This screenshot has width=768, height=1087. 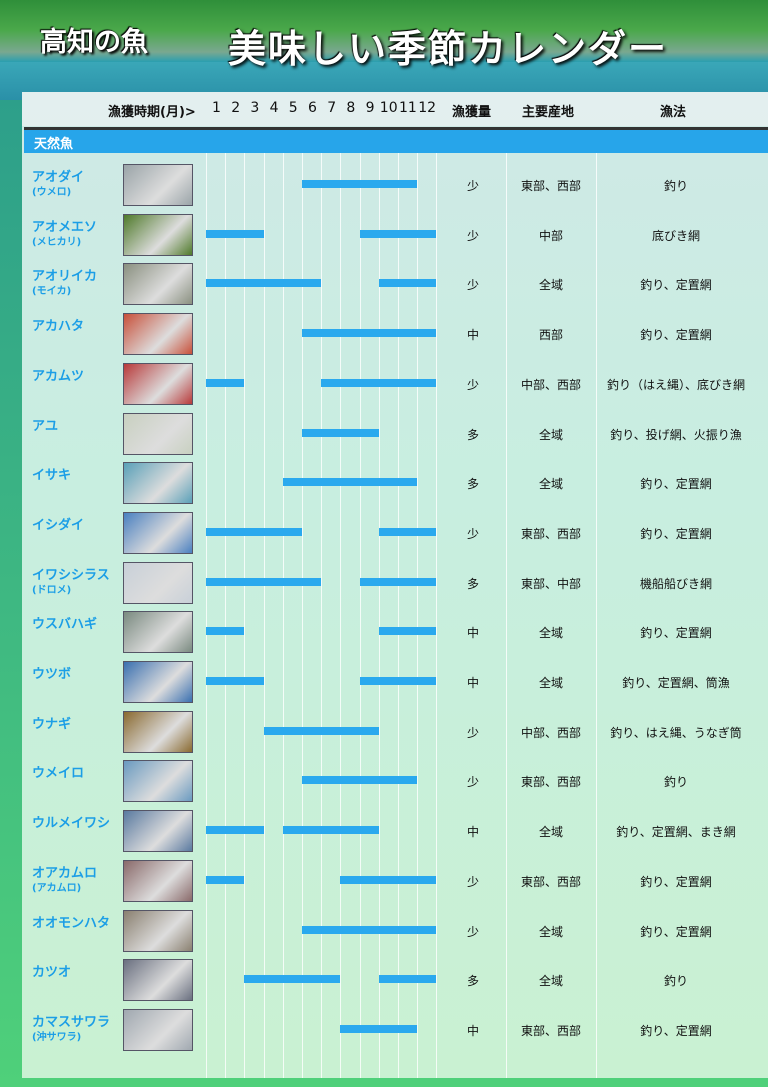 What do you see at coordinates (255, 108) in the screenshot?
I see `month-label: 3` at bounding box center [255, 108].